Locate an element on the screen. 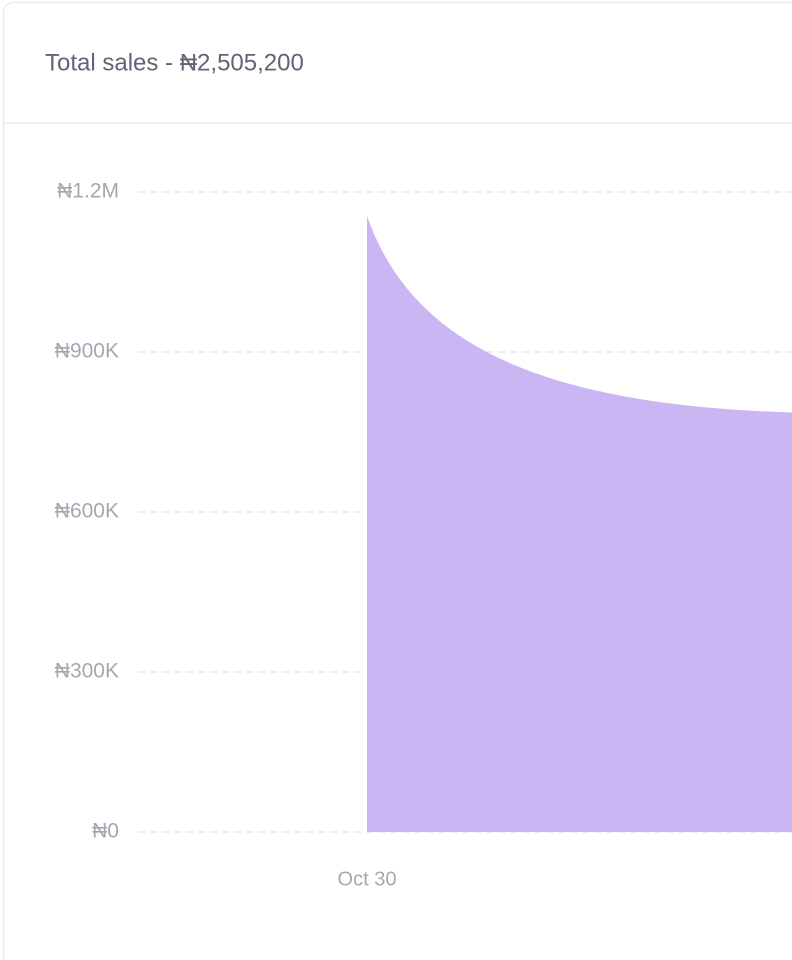 The height and width of the screenshot is (960, 792). chart-title: Total sales - ₦2,505,200 is located at coordinates (174, 62).